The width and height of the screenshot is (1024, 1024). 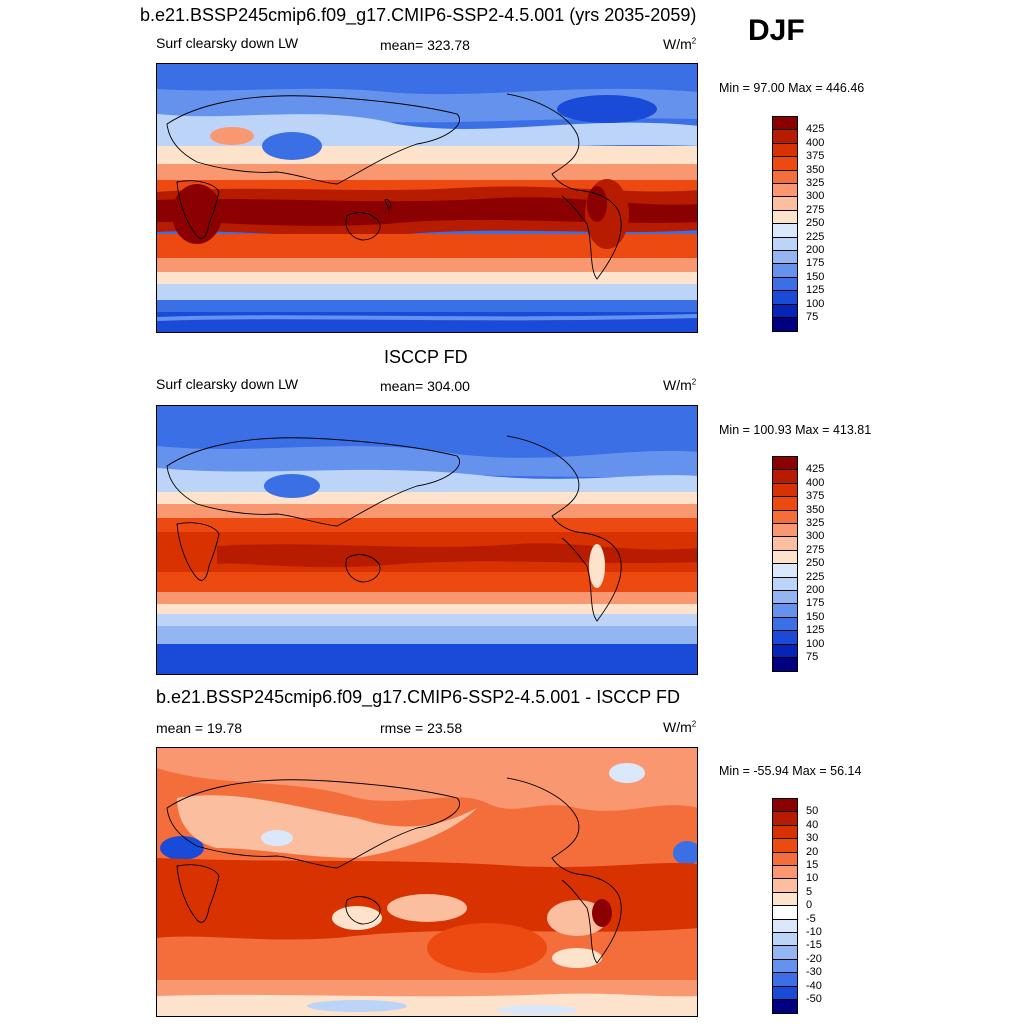 I want to click on colorbar-tick-label: -40, so click(x=814, y=985).